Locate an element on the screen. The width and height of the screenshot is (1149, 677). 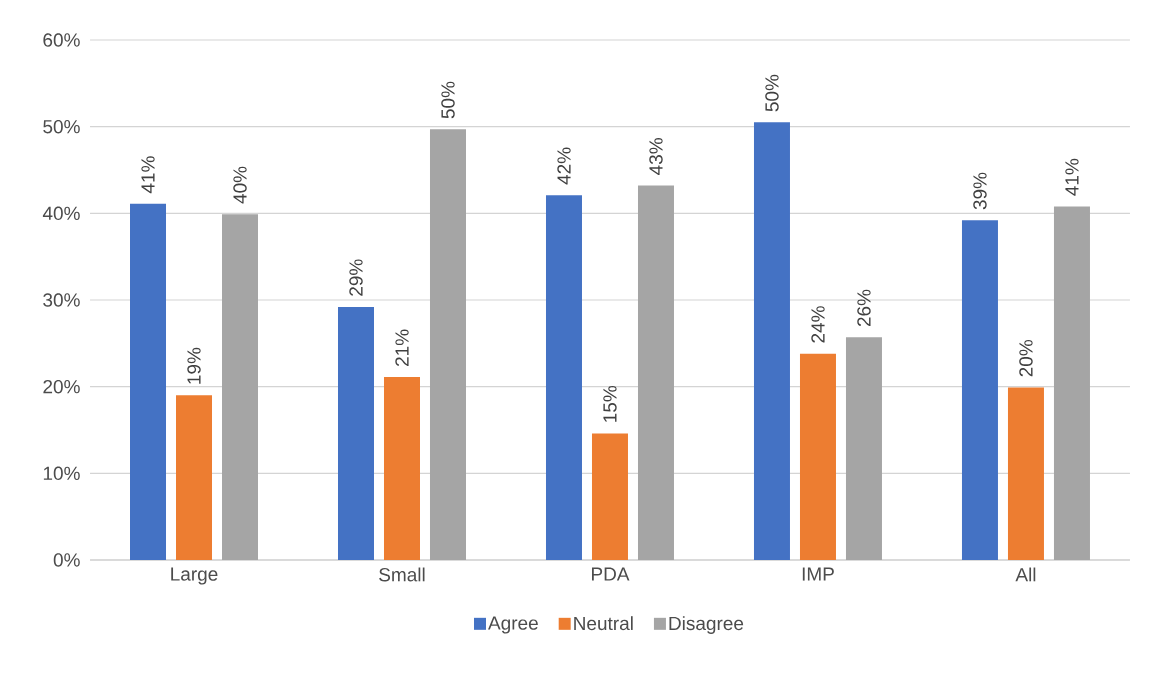
x-tick-label: Small is located at coordinates (402, 574).